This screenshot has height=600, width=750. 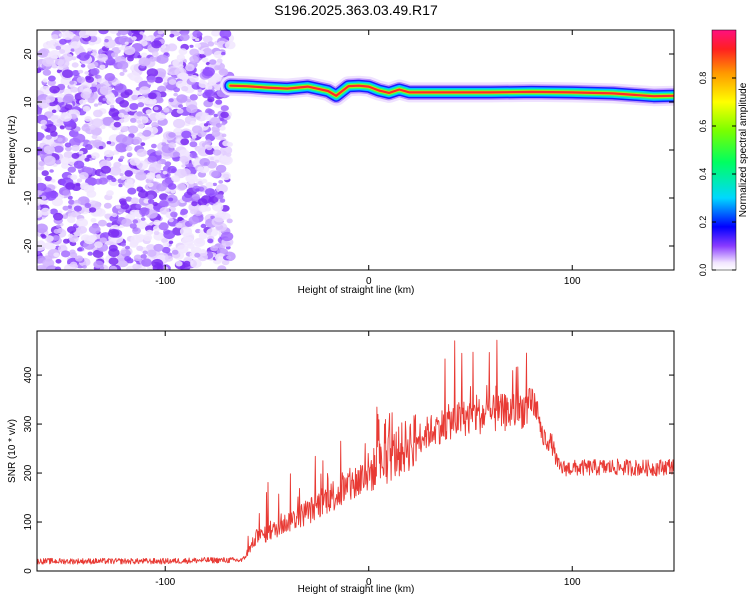 What do you see at coordinates (28, 423) in the screenshot?
I see `y-tick-label: 300` at bounding box center [28, 423].